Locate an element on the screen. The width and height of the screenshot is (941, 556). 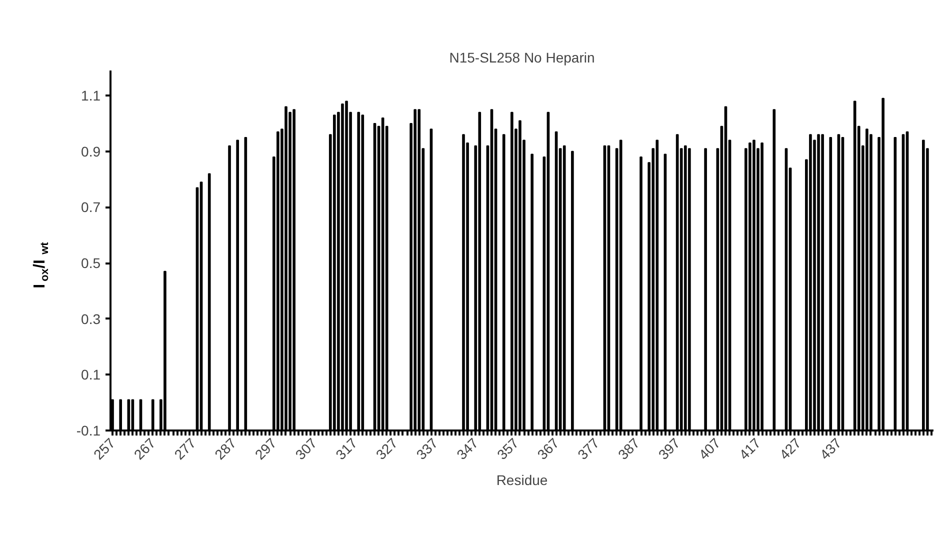
x-tick-label: 277 is located at coordinates (185, 448).